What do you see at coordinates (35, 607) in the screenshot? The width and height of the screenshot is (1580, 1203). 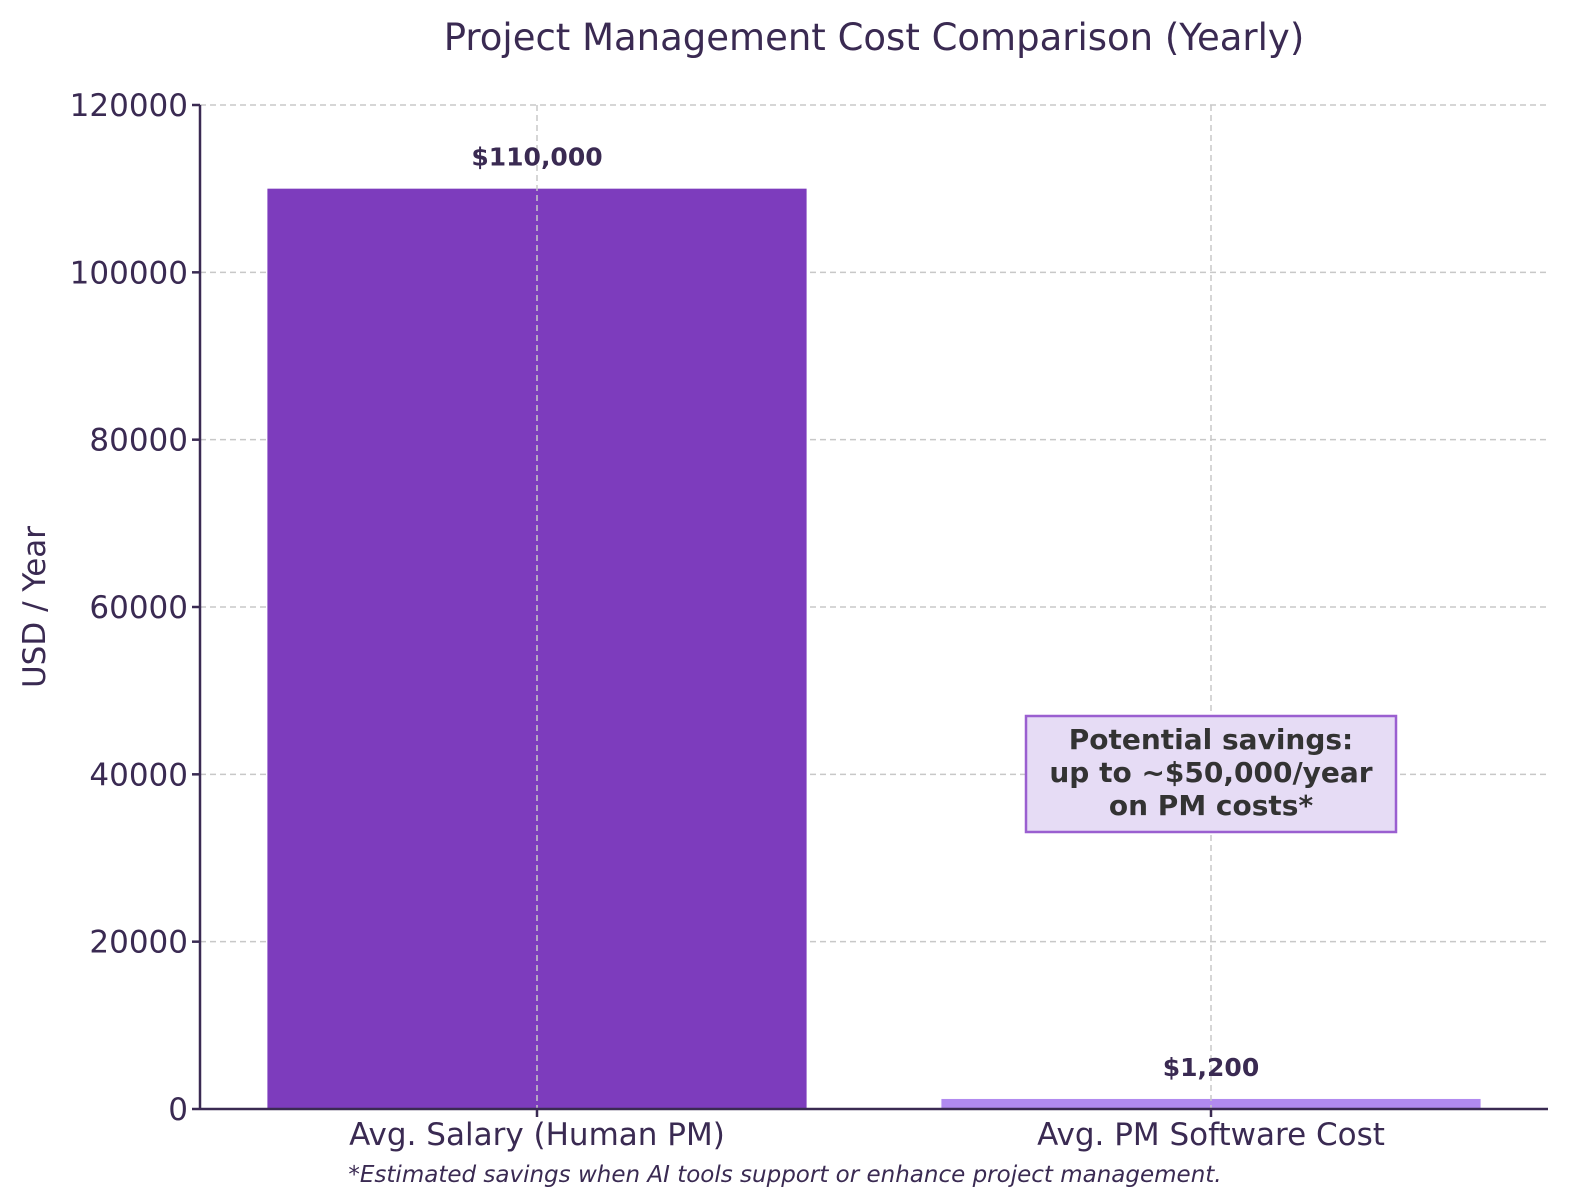 I see `y-axis-label: USD / Year` at bounding box center [35, 607].